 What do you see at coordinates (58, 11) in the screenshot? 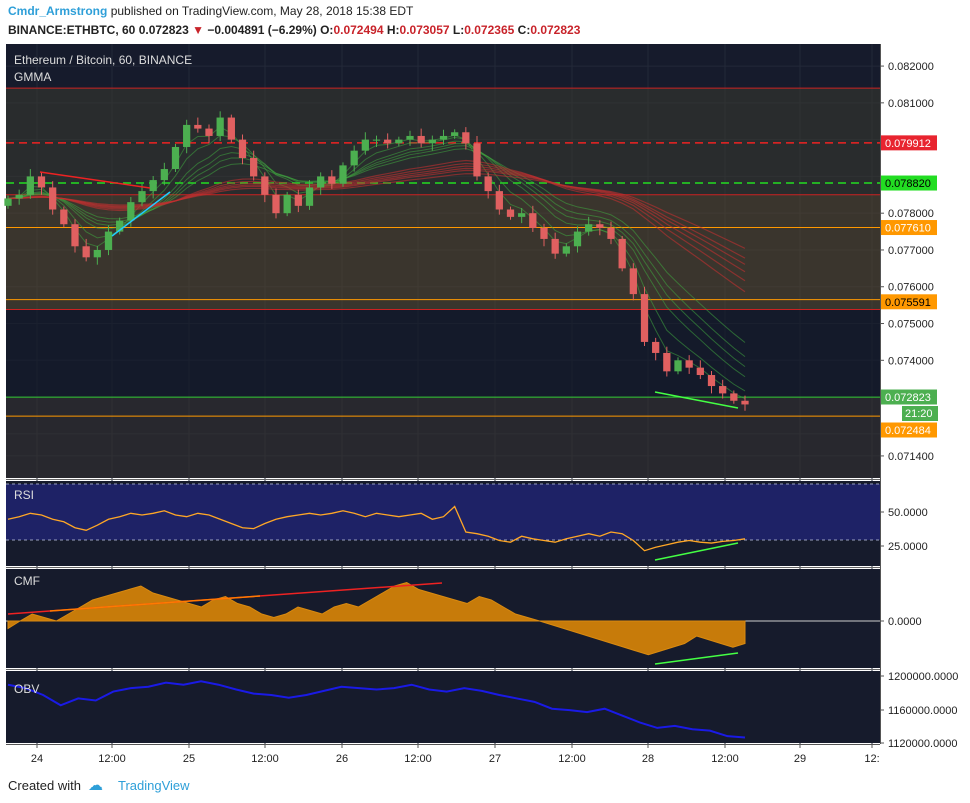
I see `author-link: Cmdr_Armstrong` at bounding box center [58, 11].